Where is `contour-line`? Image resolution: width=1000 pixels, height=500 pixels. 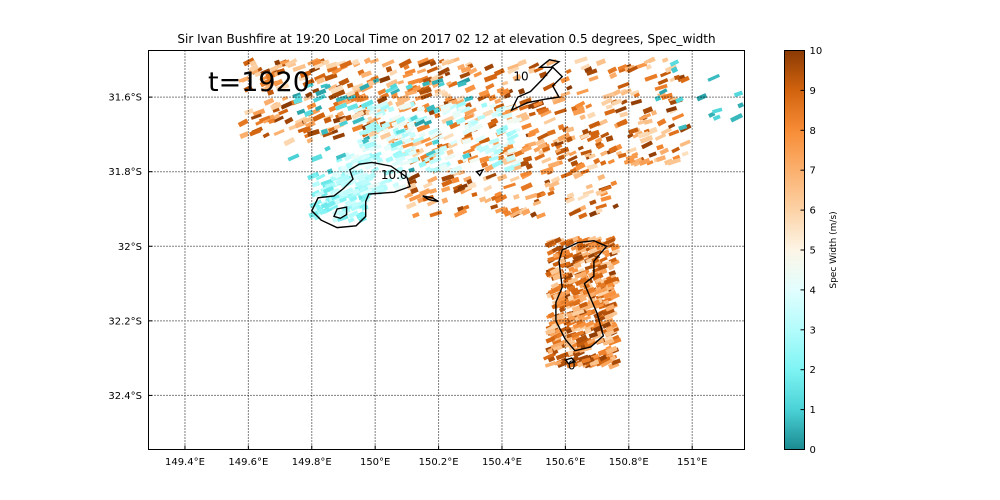
contour-line is located at coordinates (360, 195).